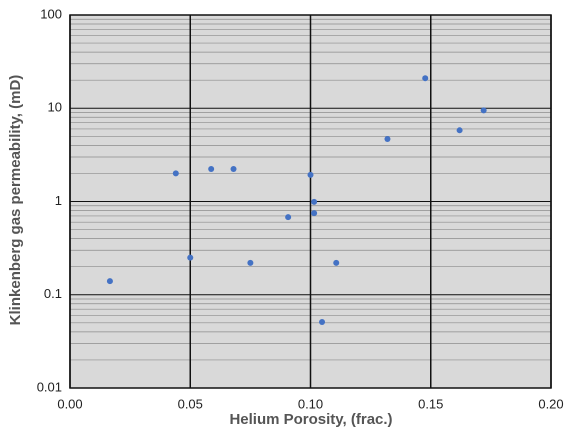 The width and height of the screenshot is (566, 434). What do you see at coordinates (550, 403) in the screenshot?
I see `x-tick-label: 0.20` at bounding box center [550, 403].